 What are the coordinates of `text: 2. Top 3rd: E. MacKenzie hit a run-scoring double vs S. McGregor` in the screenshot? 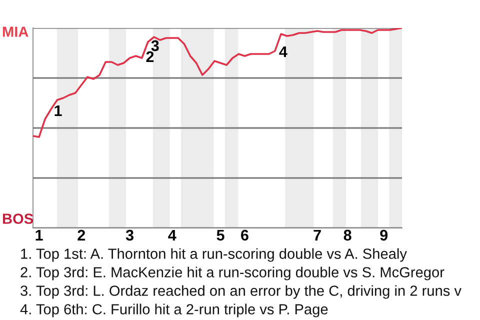 It's located at (232, 273).